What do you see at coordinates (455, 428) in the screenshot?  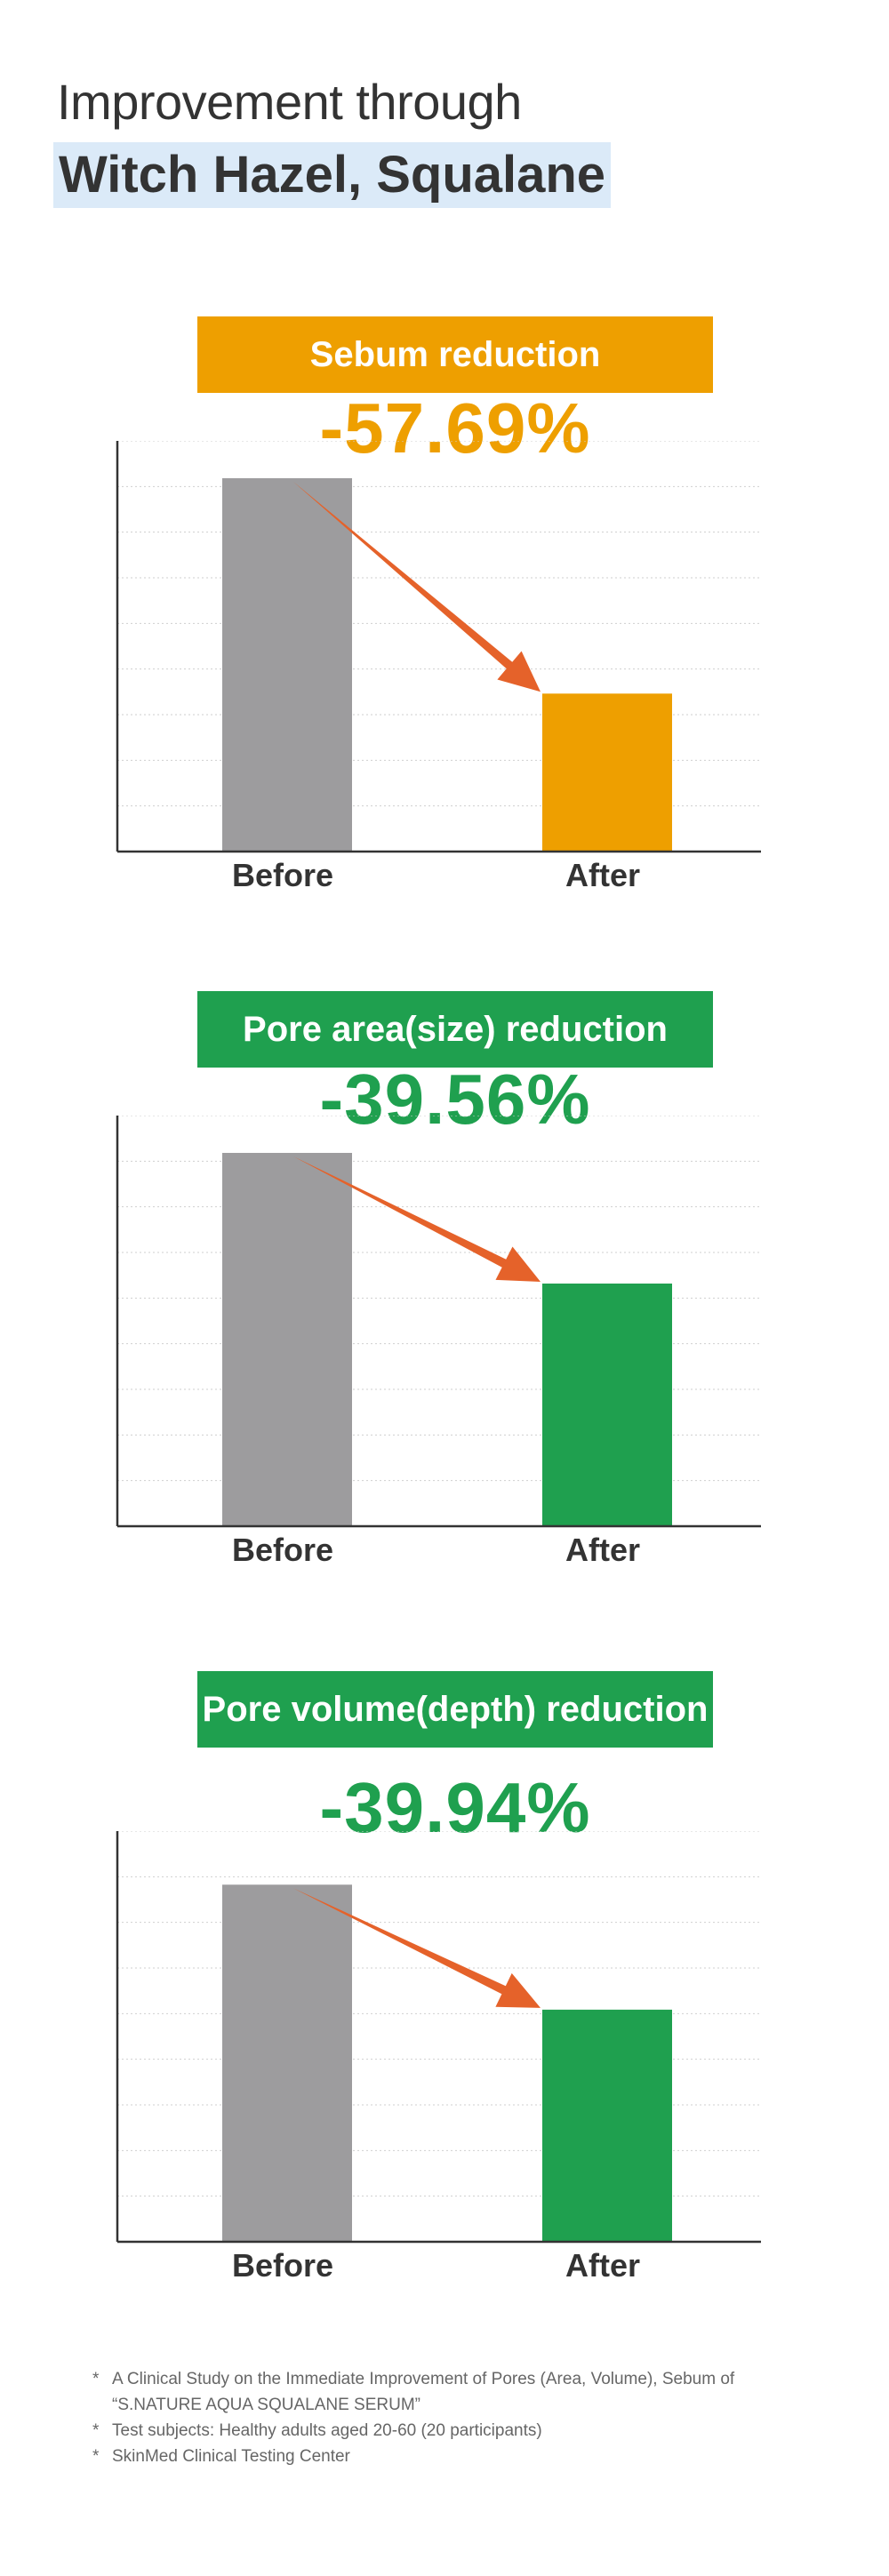 I see `chart-change-label: -57.69%` at bounding box center [455, 428].